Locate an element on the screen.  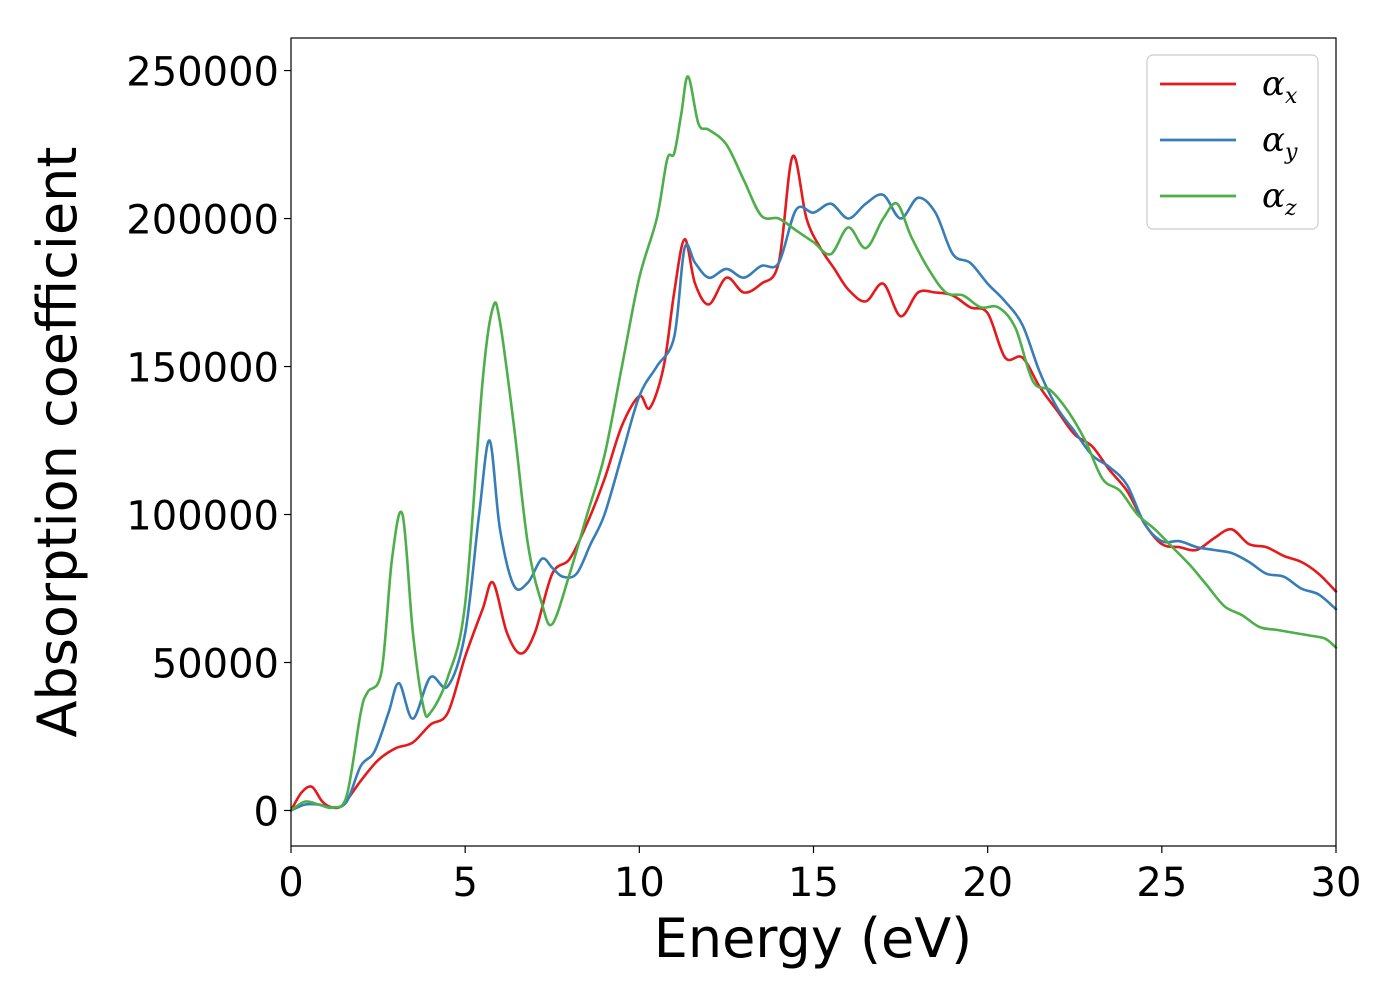
y-tick-label: 200000 is located at coordinates (202, 221).